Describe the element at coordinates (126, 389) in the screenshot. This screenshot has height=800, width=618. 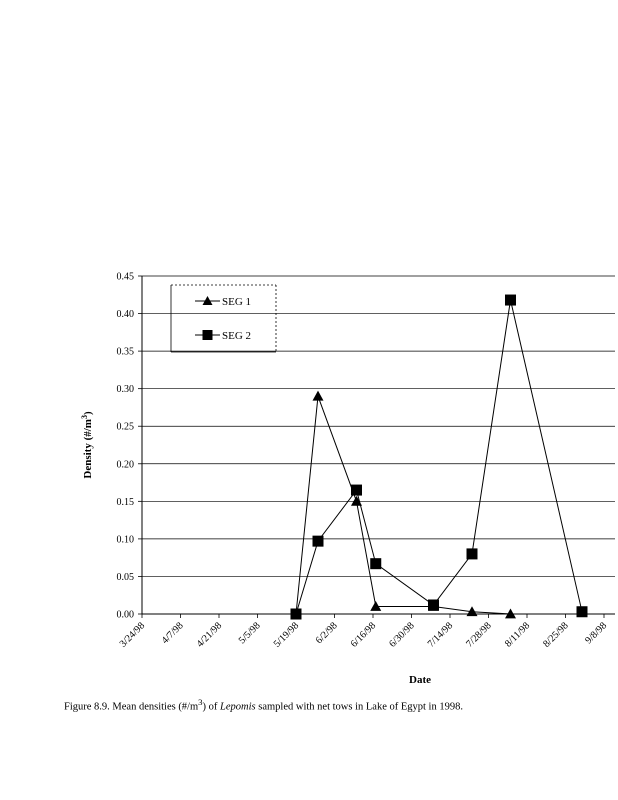
I see `y-tick-label: 0.30` at that location.